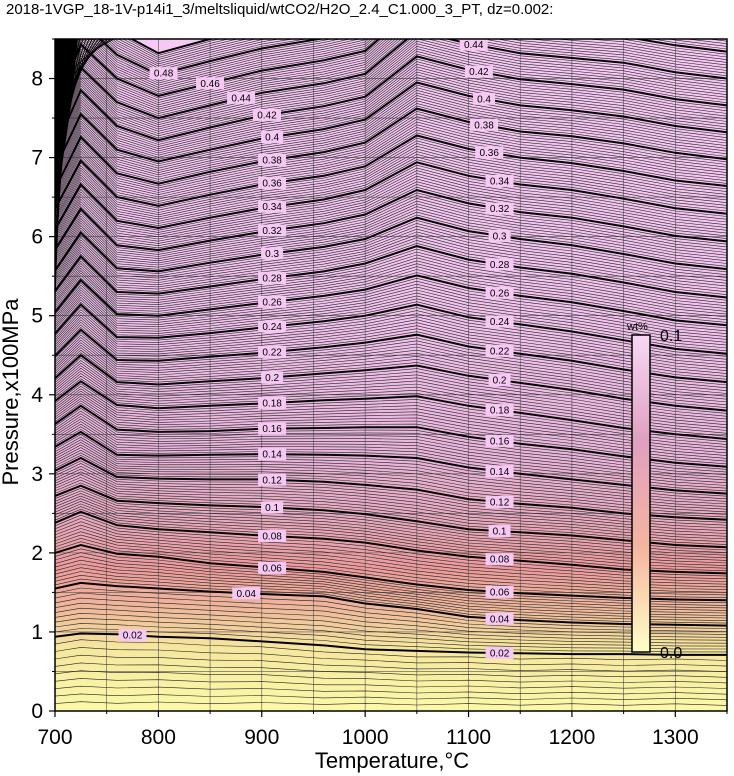 This screenshot has height=776, width=734. I want to click on contour-label: 0.18, so click(272, 403).